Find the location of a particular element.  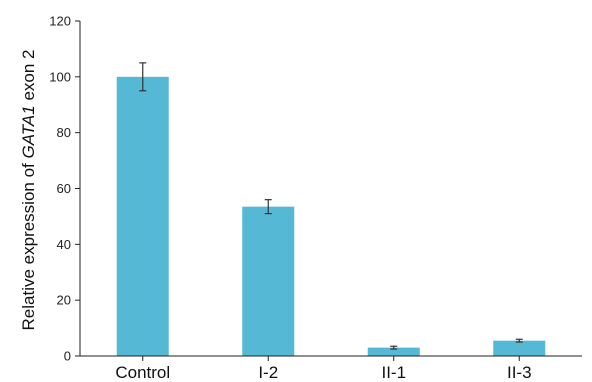

y-tick-label: 20 is located at coordinates (64, 300).